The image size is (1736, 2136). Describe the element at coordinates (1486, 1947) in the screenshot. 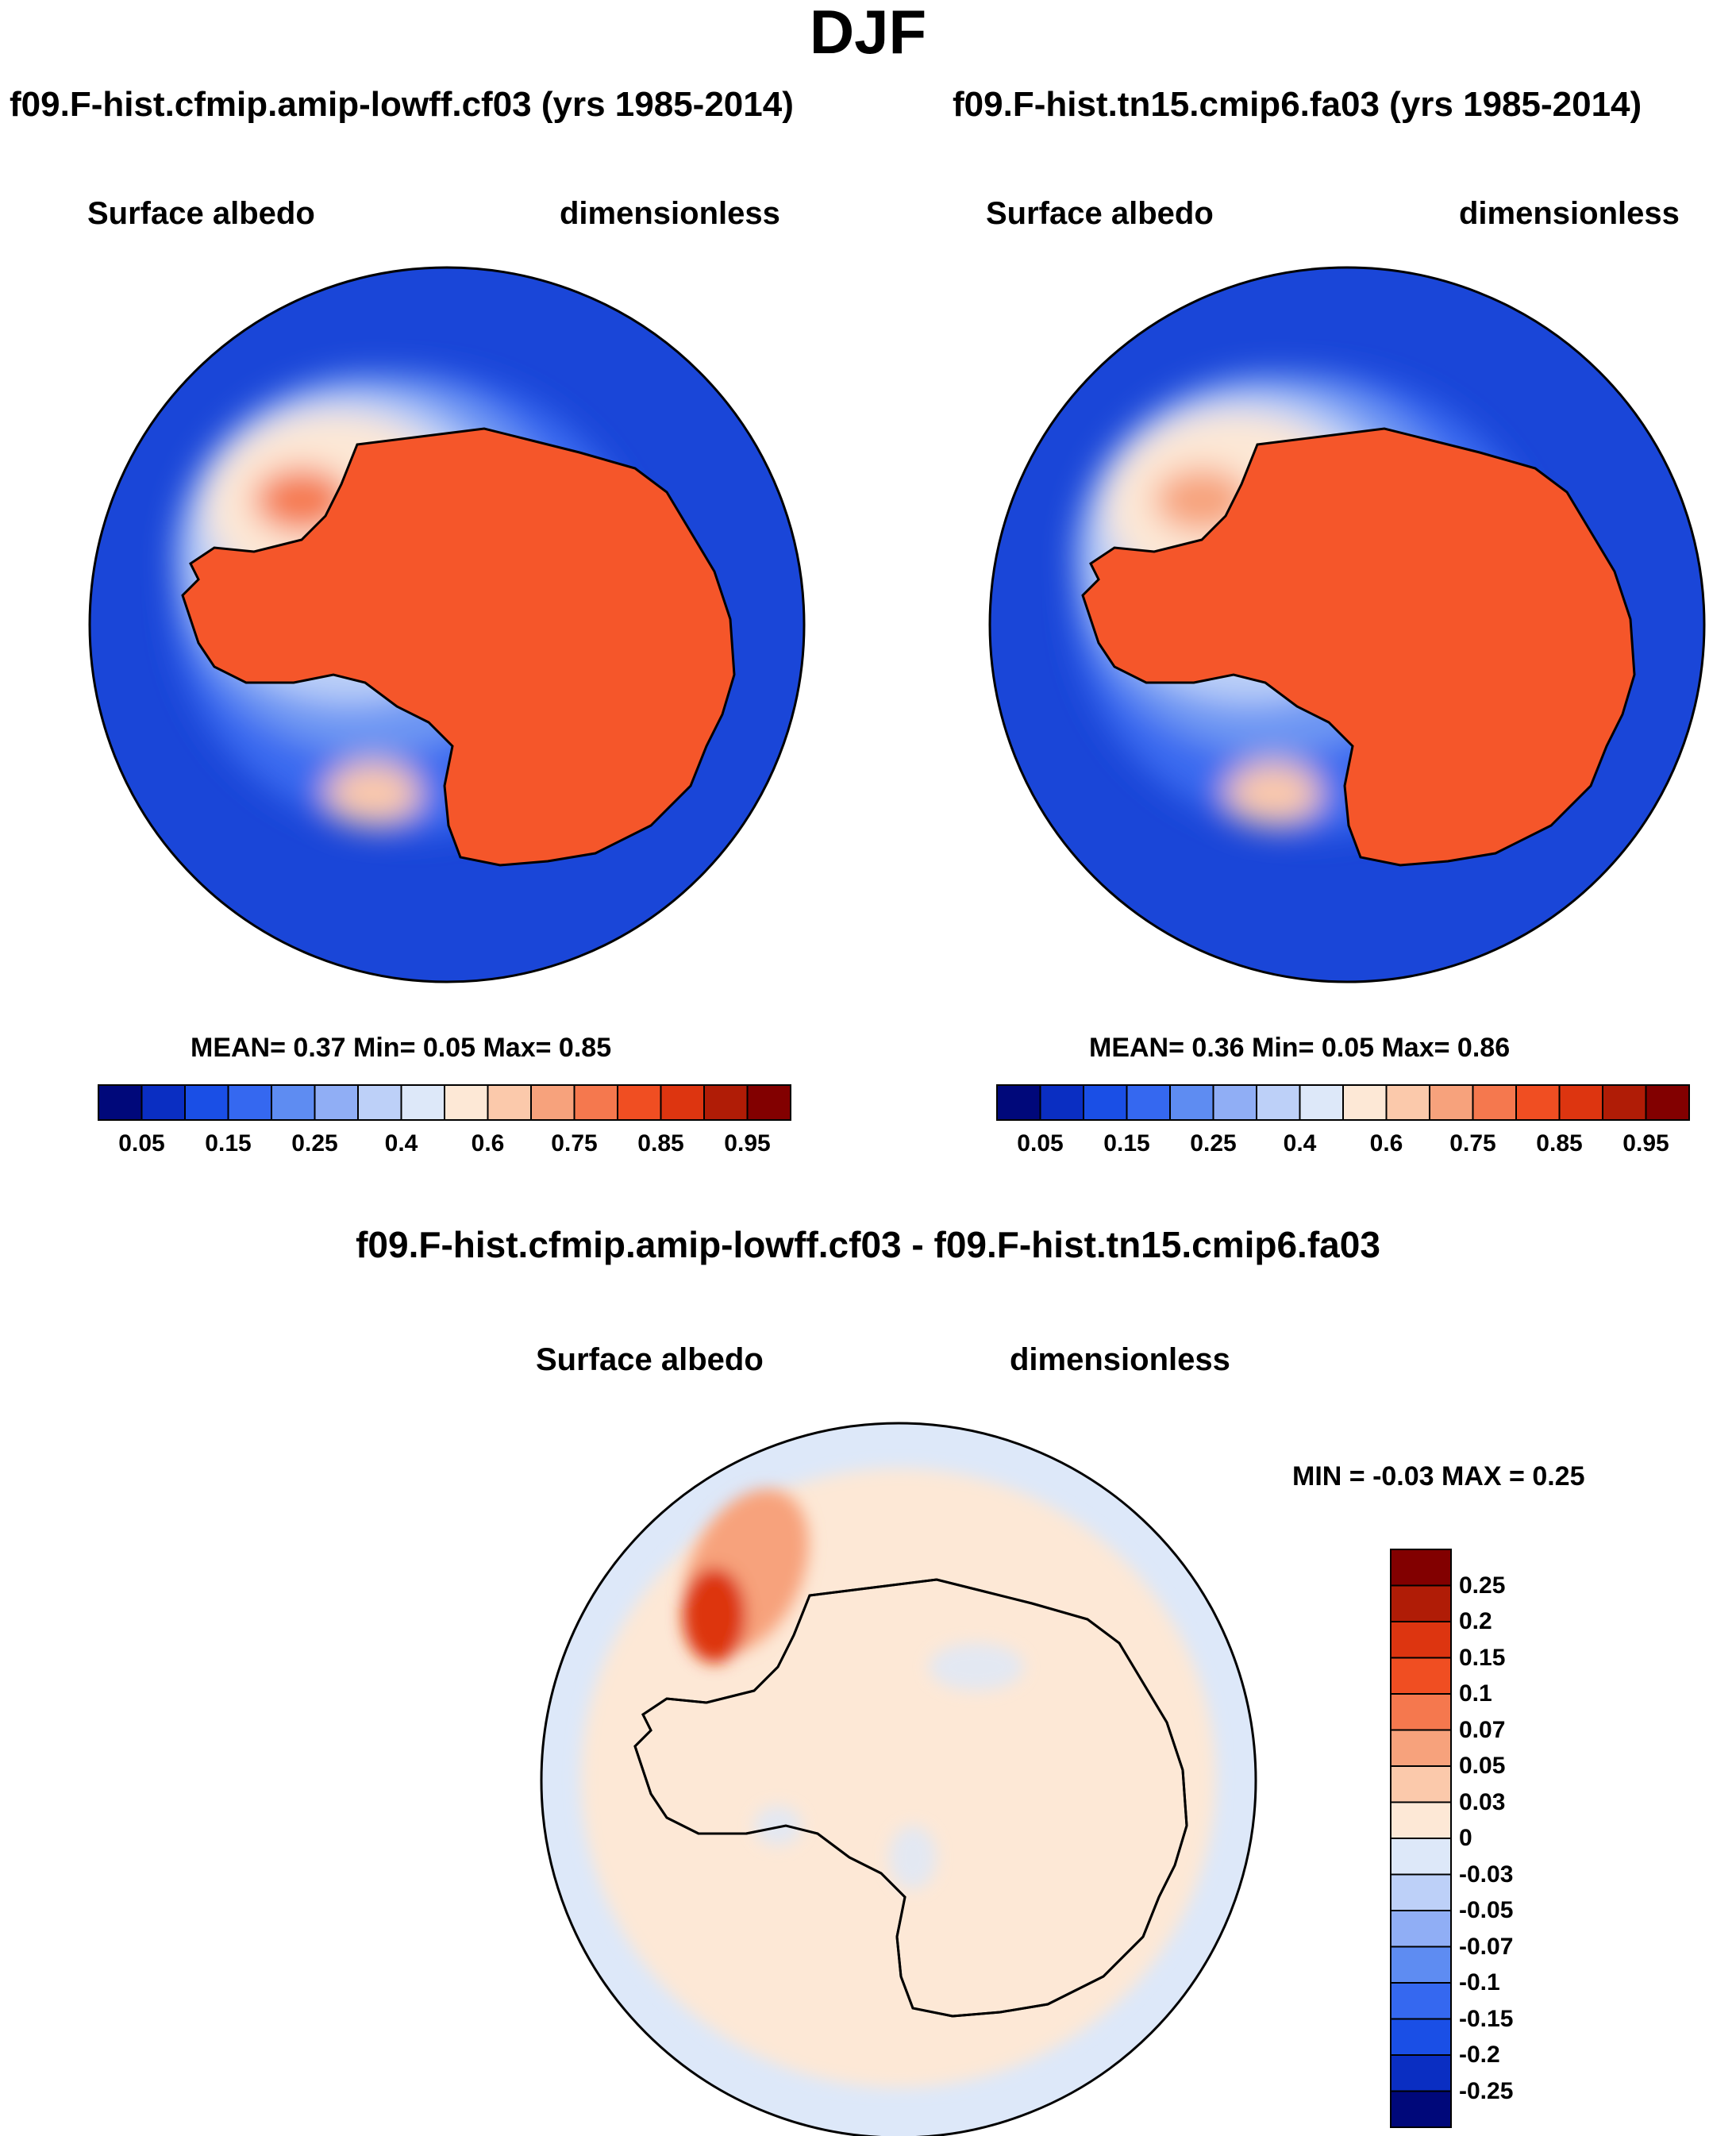

I see `colorbar-3-tick-label: -0.07` at that location.